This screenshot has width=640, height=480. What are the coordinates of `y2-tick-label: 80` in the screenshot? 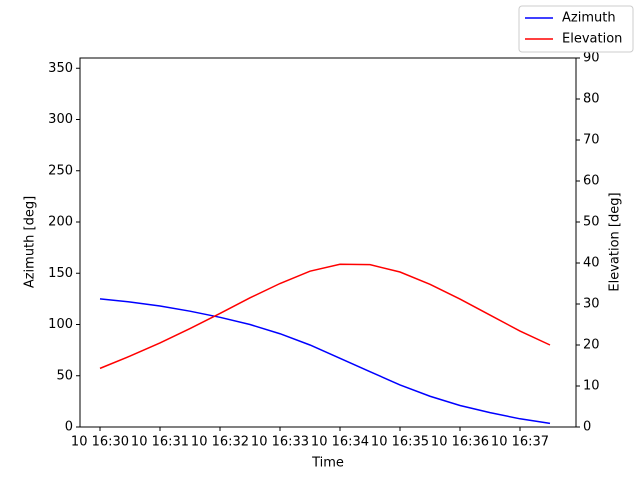 It's located at (591, 99).